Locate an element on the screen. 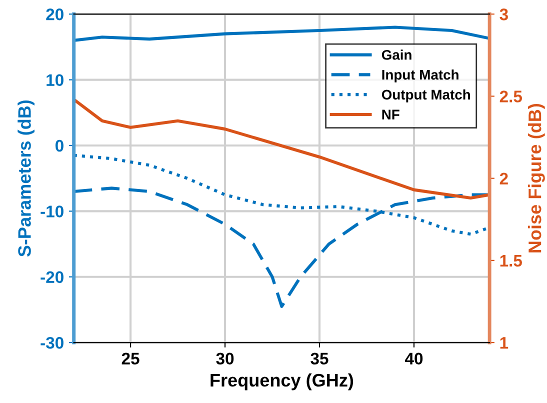  y-tick-label: 0 is located at coordinates (60, 146).